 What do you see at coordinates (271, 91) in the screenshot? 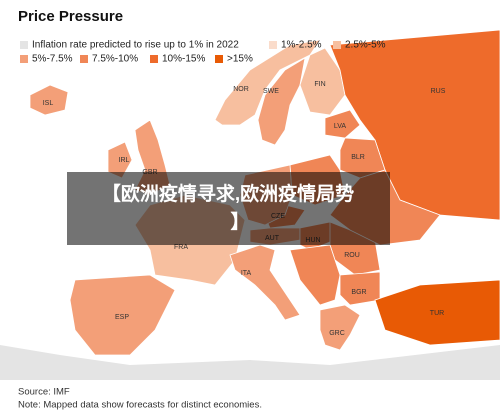
I see `country-label: SWE` at bounding box center [271, 91].